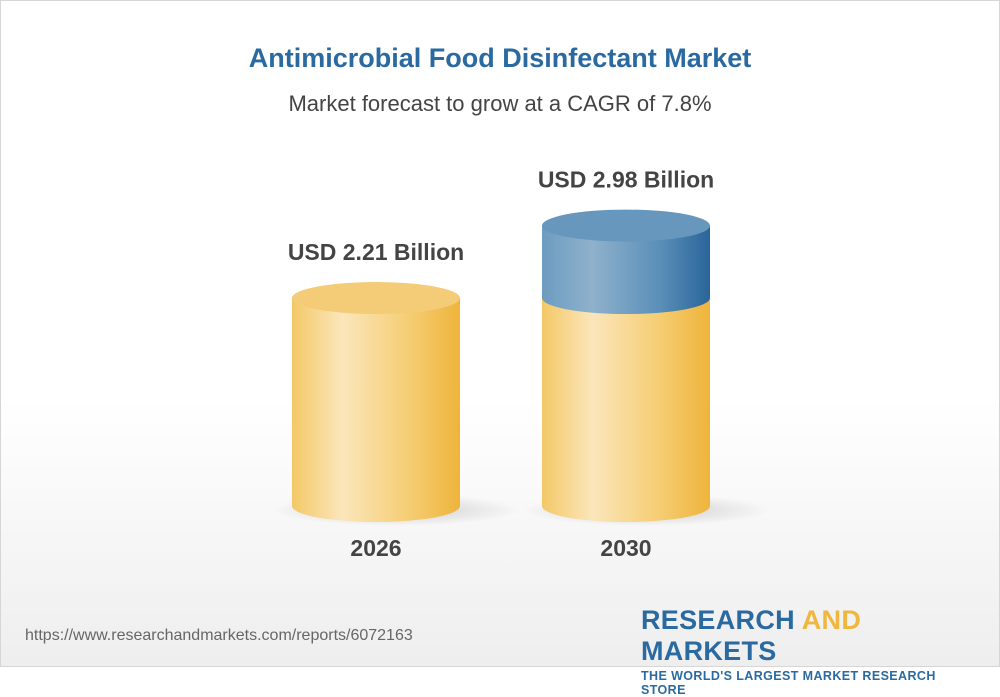  I want to click on data-label: USD 2.21 Billion, so click(376, 252).